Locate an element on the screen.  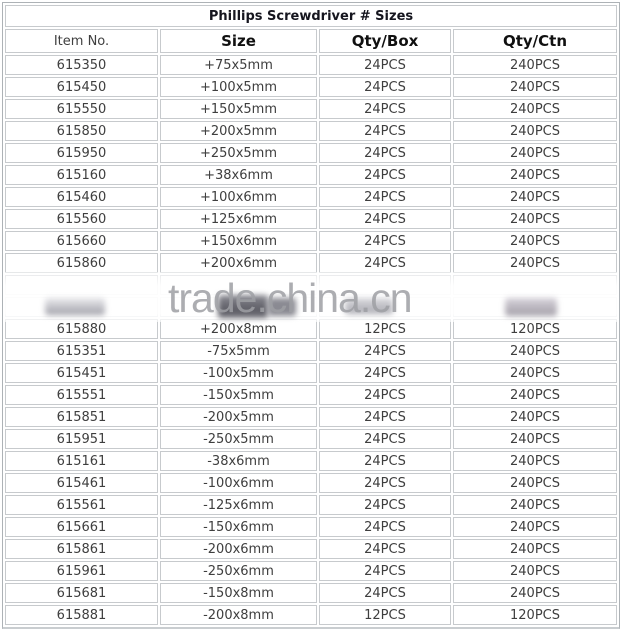
size-cell: +100x6mm is located at coordinates (238, 197).